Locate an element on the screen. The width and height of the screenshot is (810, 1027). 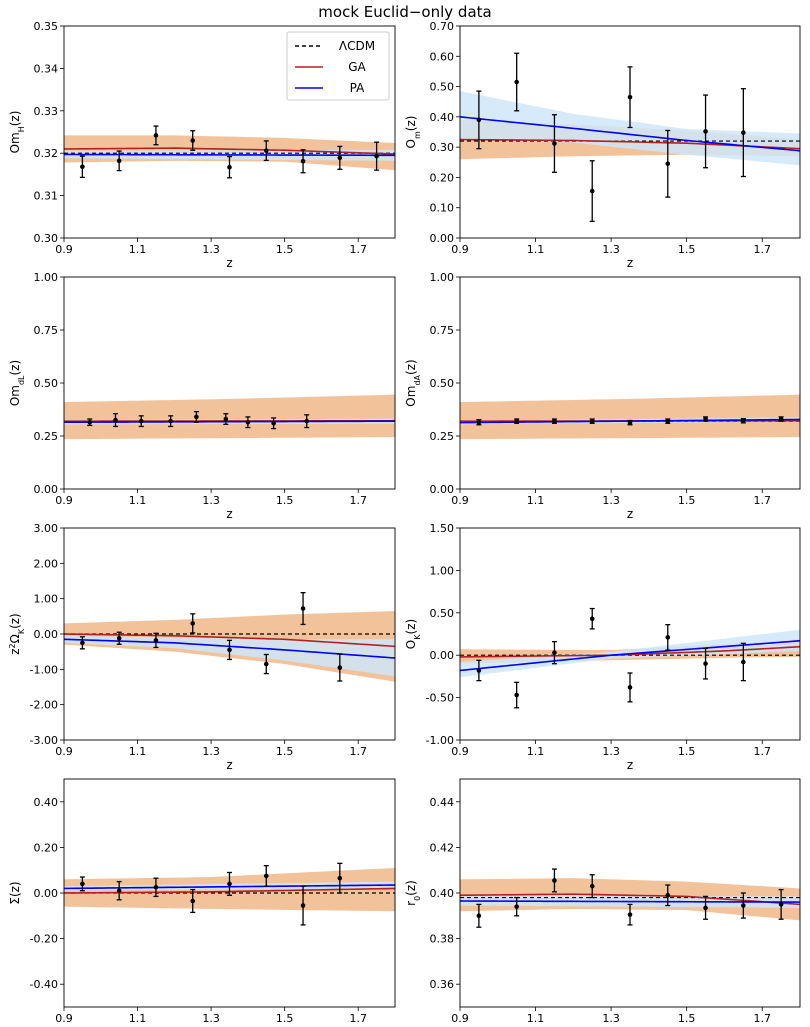
y-tick-label: 1.00 is located at coordinates (442, 277).